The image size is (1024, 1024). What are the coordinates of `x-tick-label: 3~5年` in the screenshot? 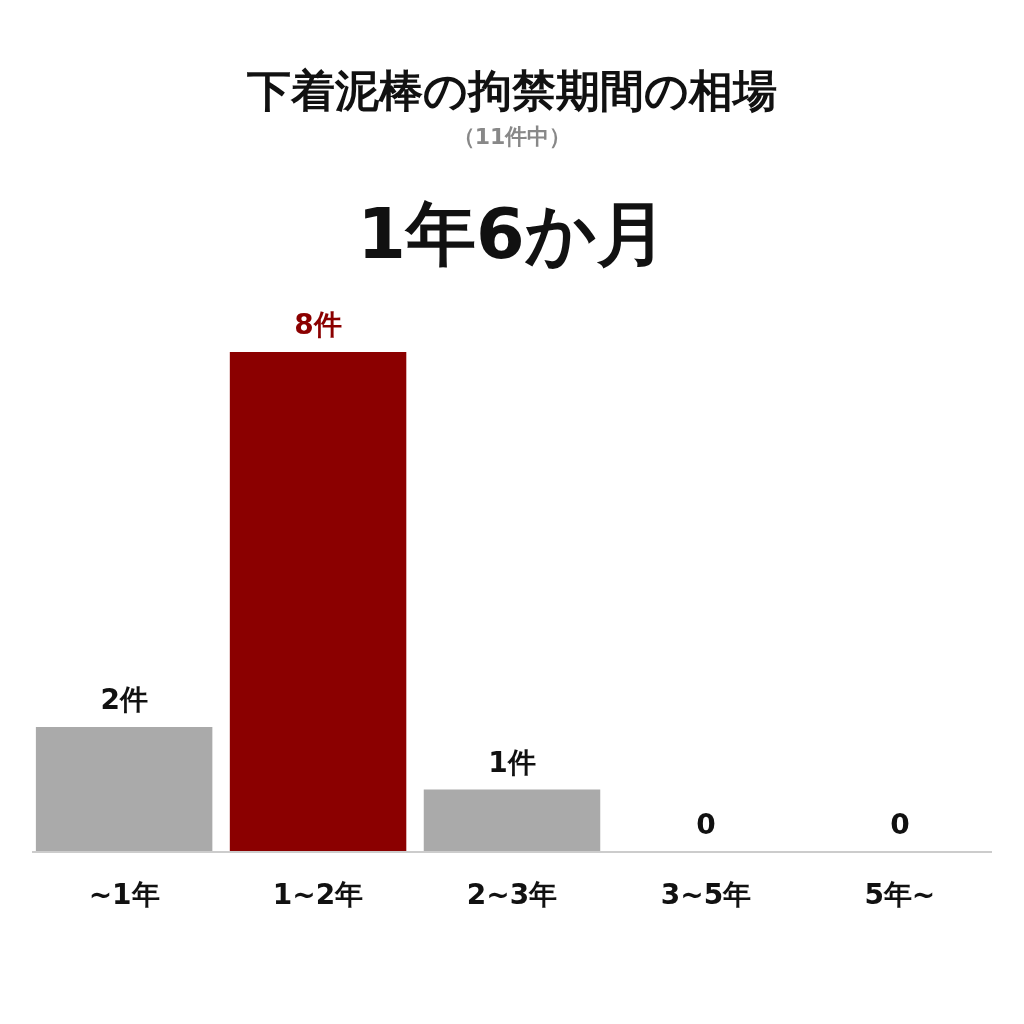 It's located at (706, 894).